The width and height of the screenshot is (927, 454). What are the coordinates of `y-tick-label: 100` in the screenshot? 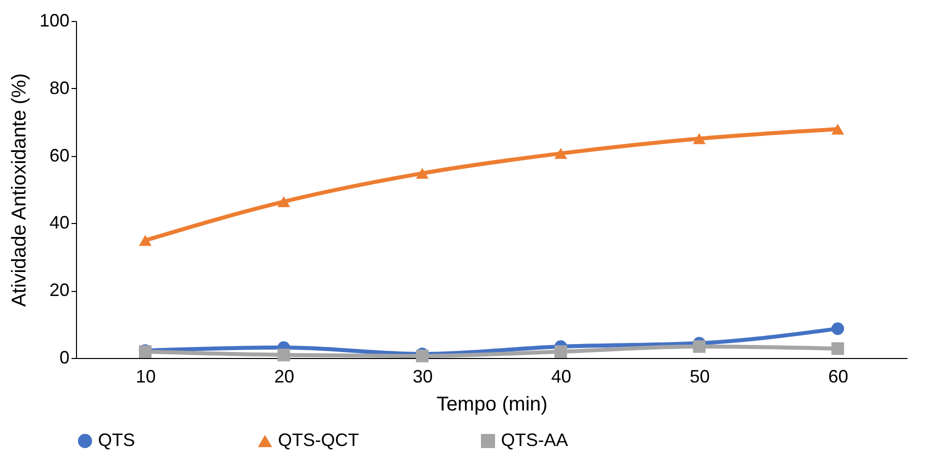 It's located at (54, 20).